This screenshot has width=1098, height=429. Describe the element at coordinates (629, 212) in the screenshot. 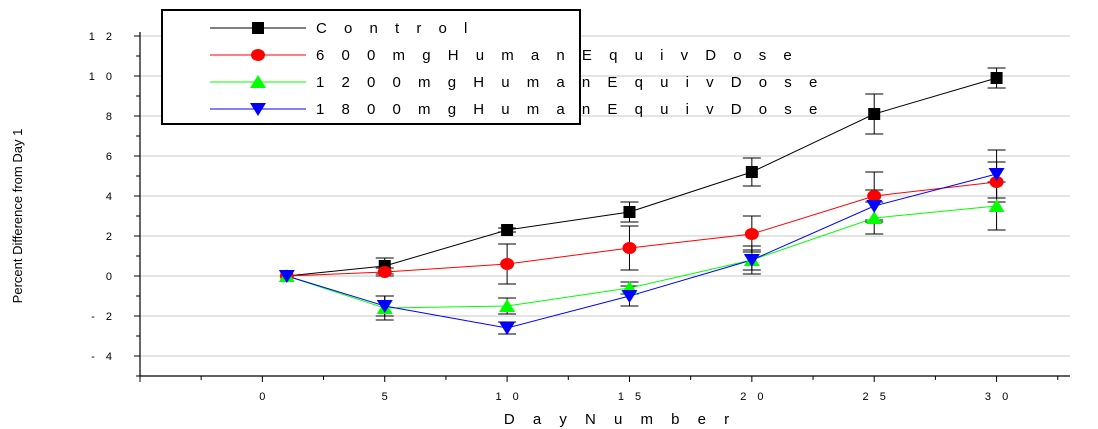

I see `data-point-s0-p3` at that location.